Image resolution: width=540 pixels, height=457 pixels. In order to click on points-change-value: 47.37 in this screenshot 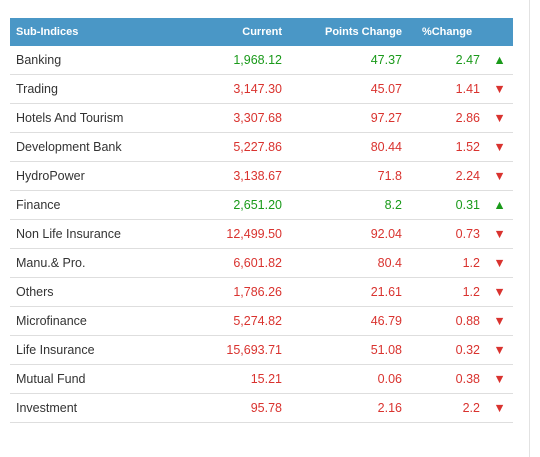, I will do `click(348, 60)`.